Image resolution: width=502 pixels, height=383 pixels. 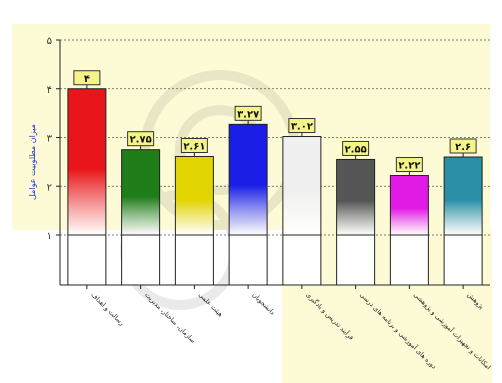 I want to click on y-tick-label: ۴, so click(x=49, y=90).